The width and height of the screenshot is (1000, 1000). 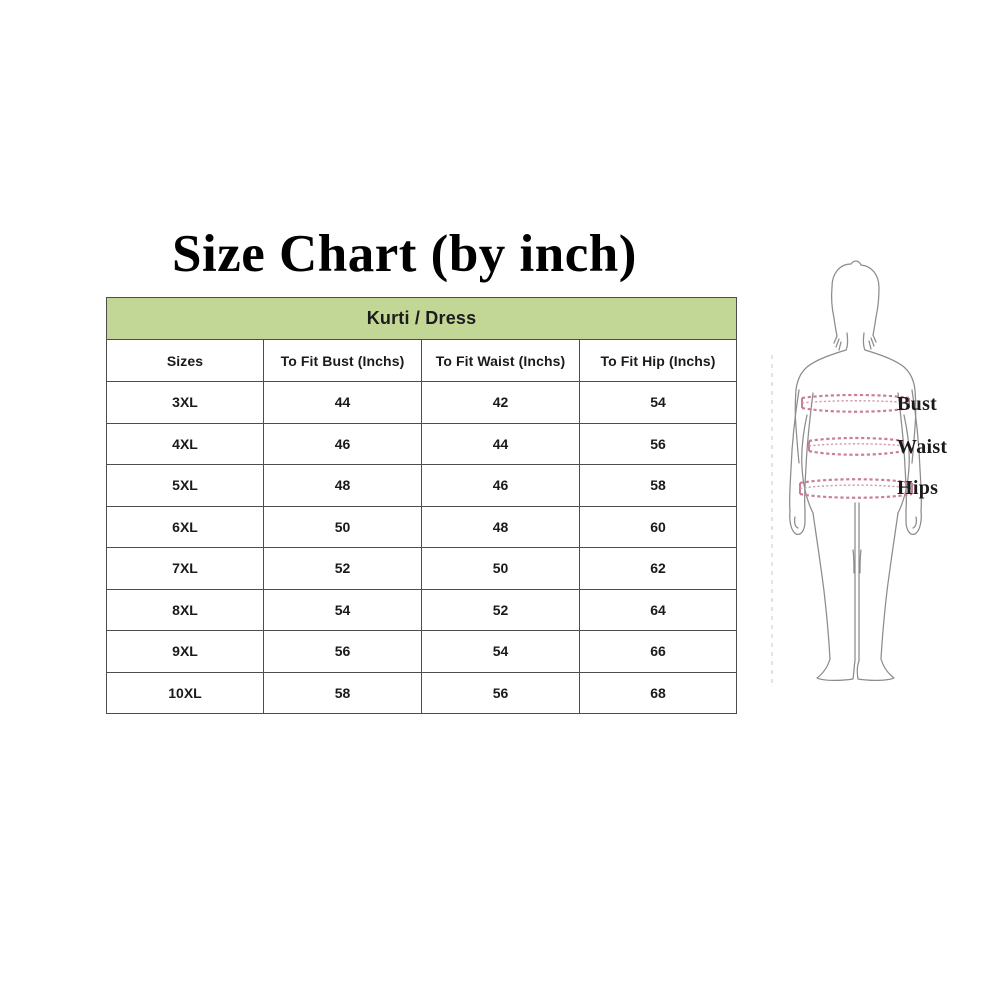 I want to click on cell-waist: 44, so click(x=500, y=443).